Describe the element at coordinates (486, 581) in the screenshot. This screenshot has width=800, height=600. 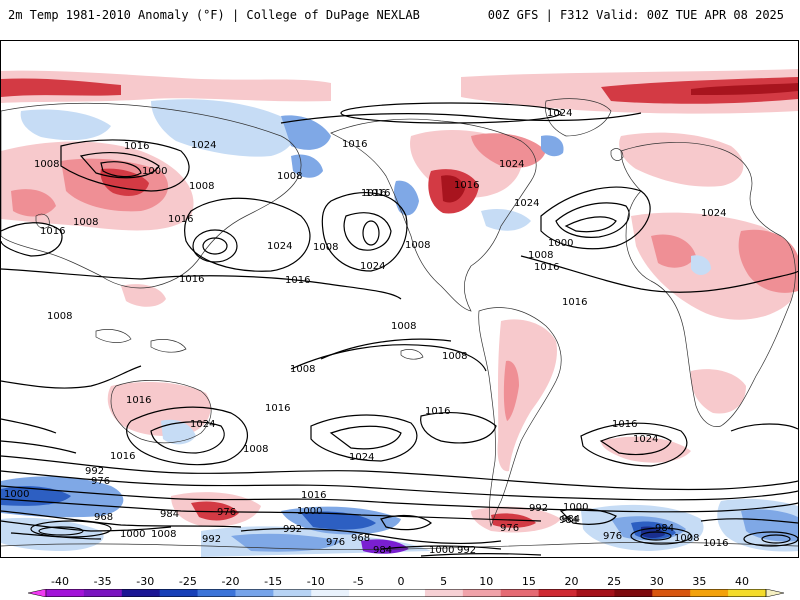
I see `colorbar-tick-label: 10` at that location.